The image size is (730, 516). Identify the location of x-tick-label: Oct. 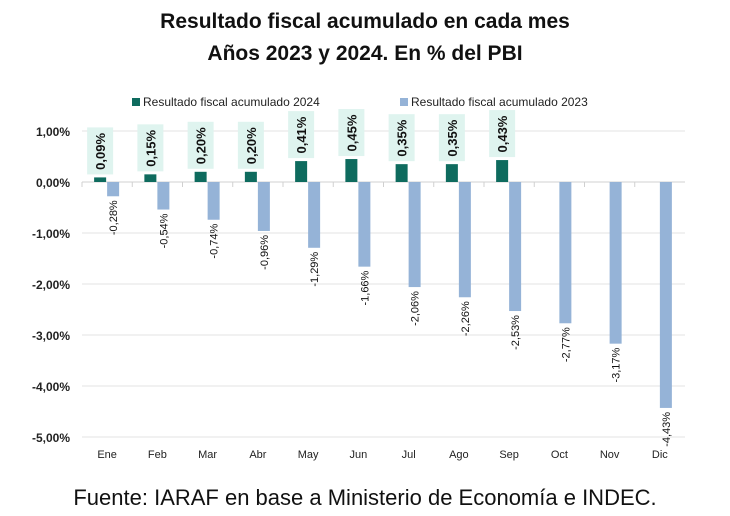
(559, 455).